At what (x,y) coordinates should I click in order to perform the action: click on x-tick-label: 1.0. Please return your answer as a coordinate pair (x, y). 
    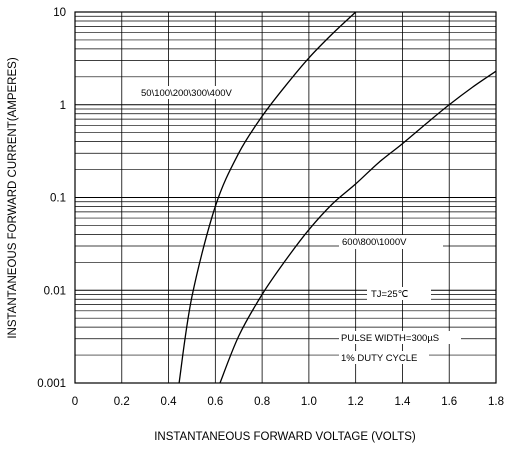
    Looking at the image, I should click on (309, 402).